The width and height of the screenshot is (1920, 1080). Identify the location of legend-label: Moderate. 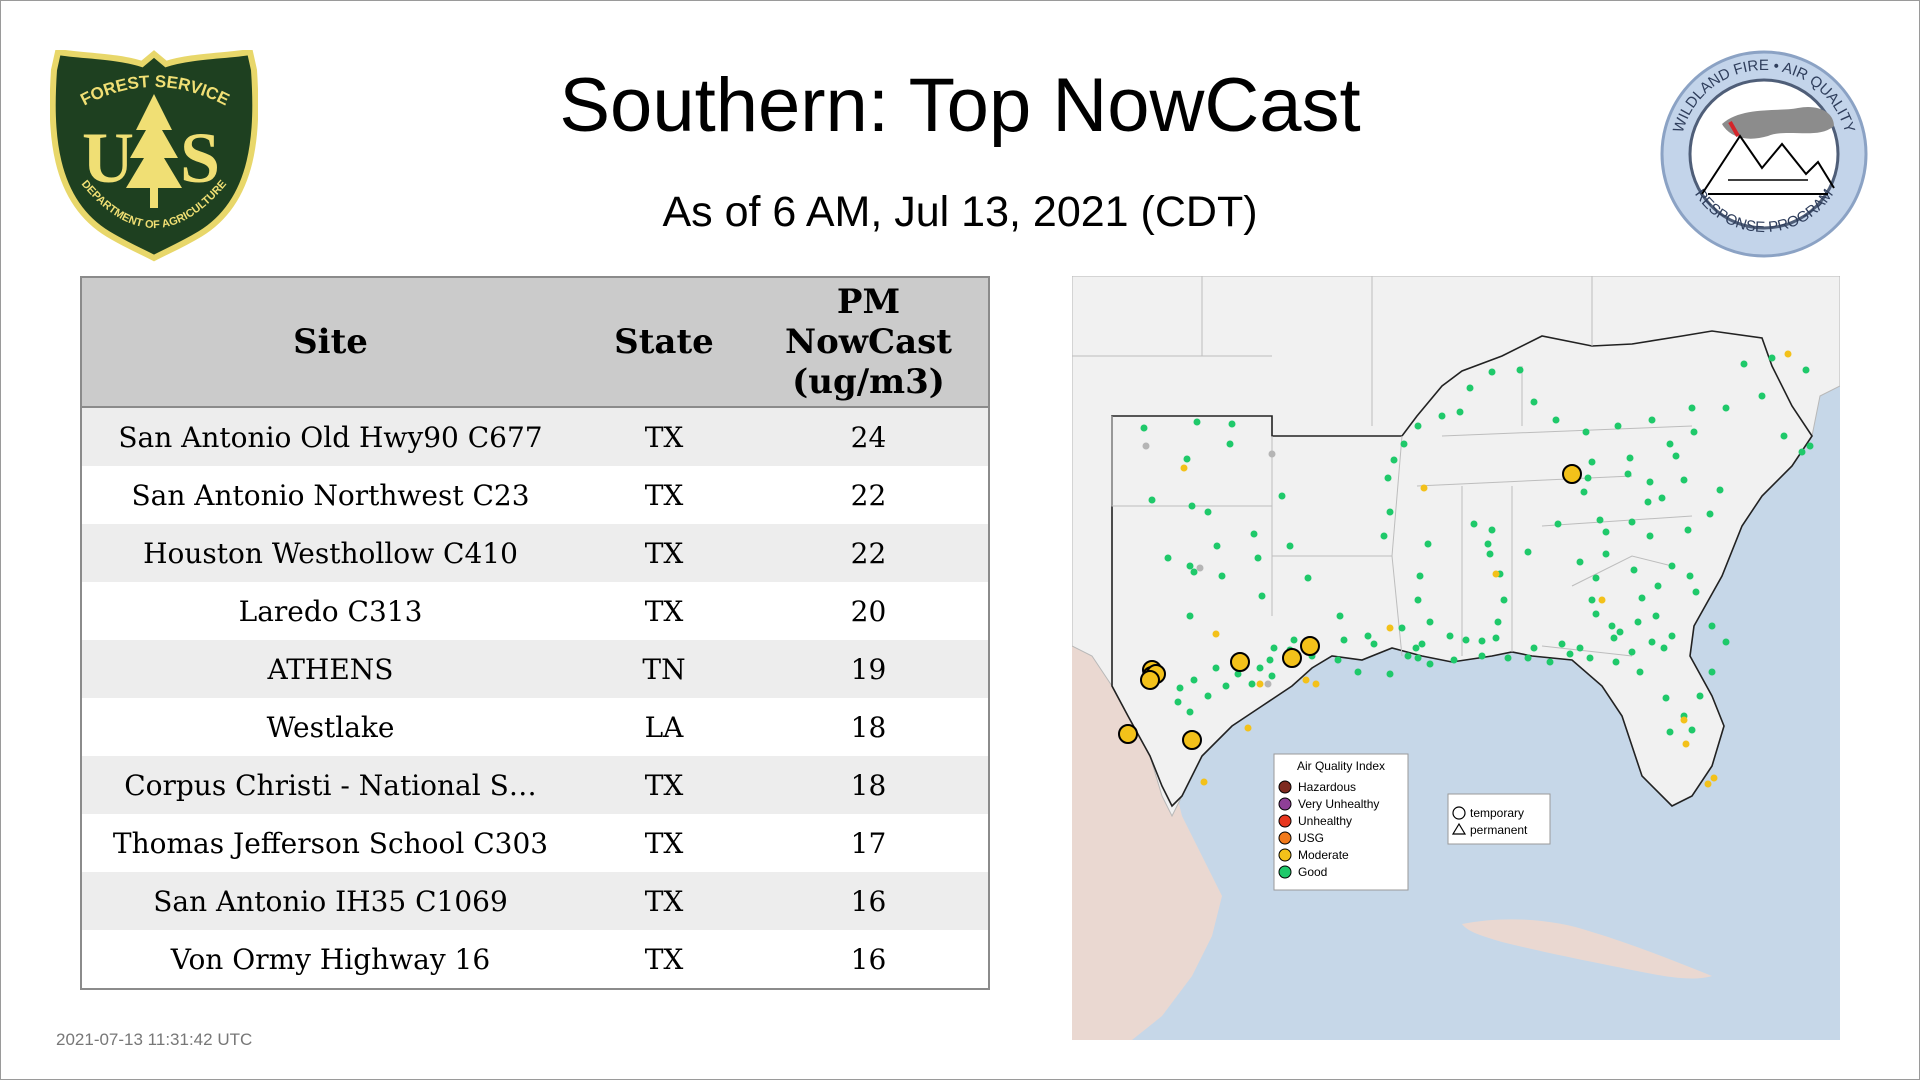
(1323, 855).